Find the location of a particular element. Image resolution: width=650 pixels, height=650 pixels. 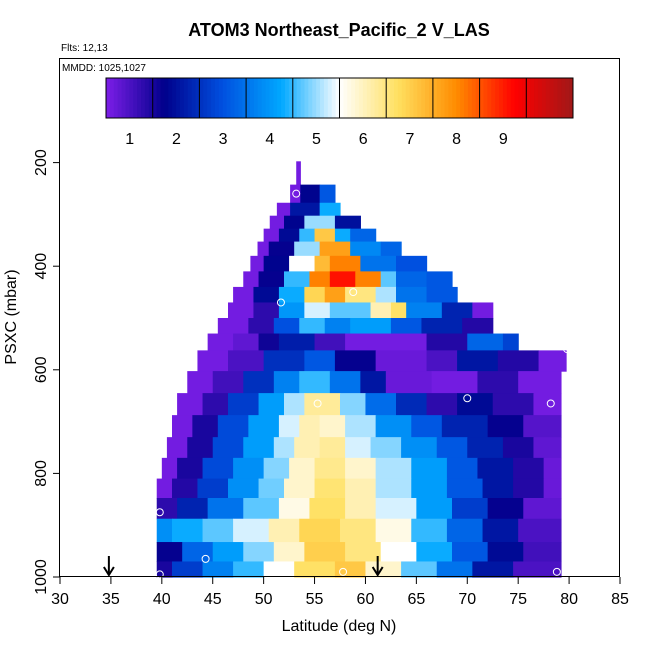

x-tick-label: 40 is located at coordinates (162, 599).